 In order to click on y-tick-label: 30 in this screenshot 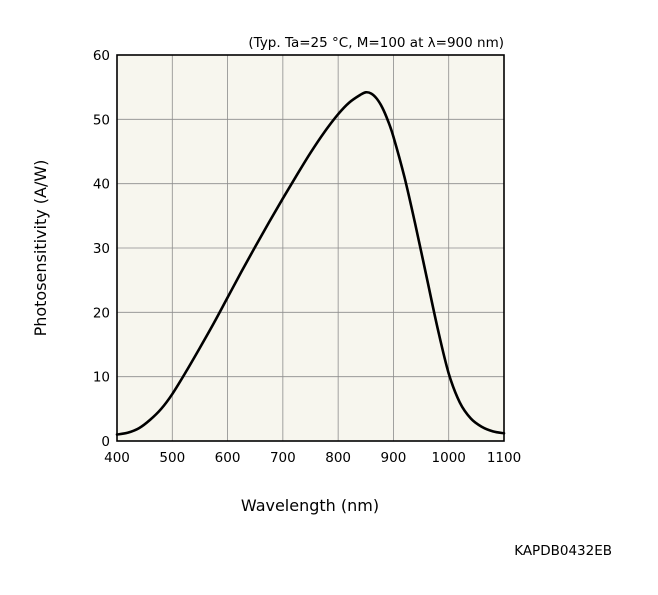, I will do `click(101, 249)`.